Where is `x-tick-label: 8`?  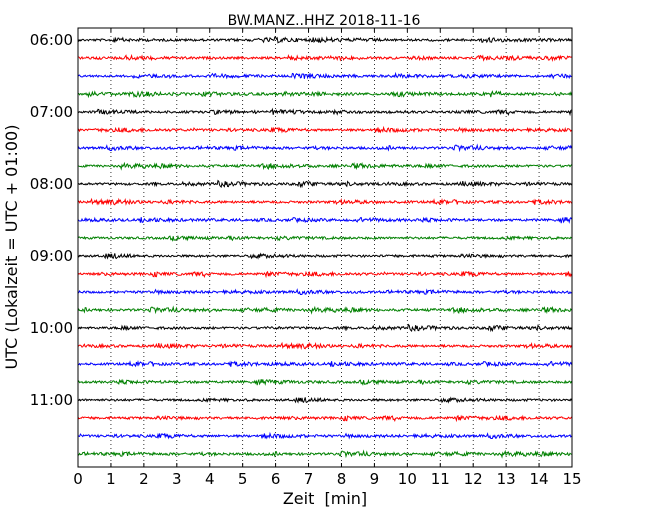
x-tick-label: 8 is located at coordinates (342, 479).